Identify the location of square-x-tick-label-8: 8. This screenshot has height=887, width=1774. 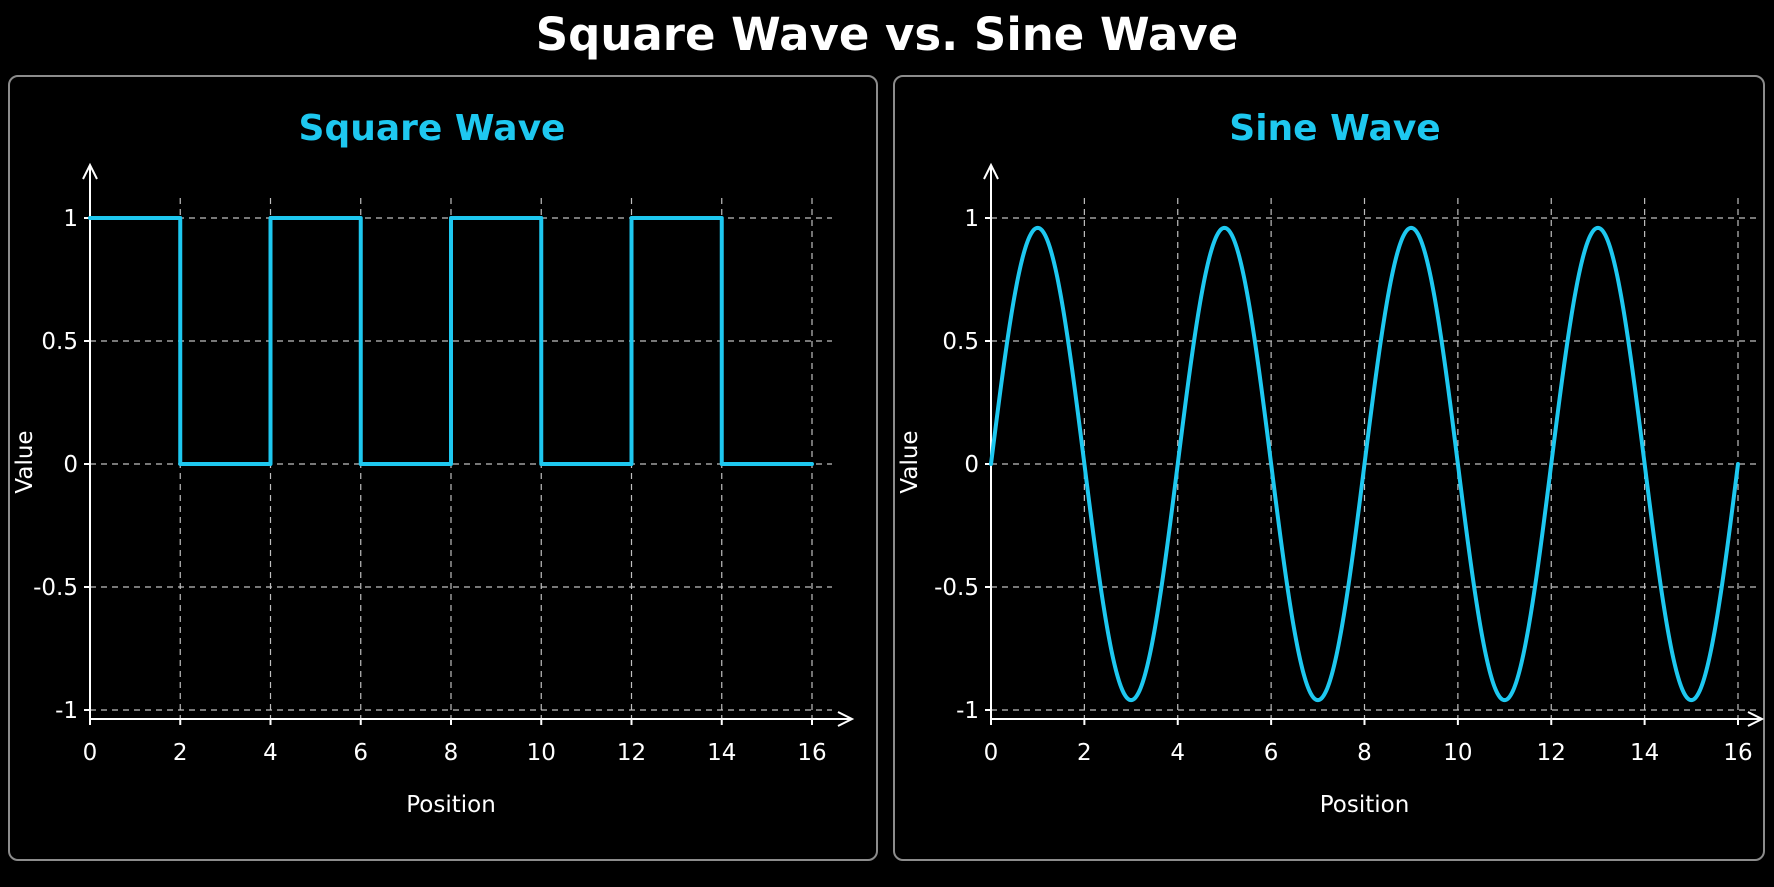
(451, 753).